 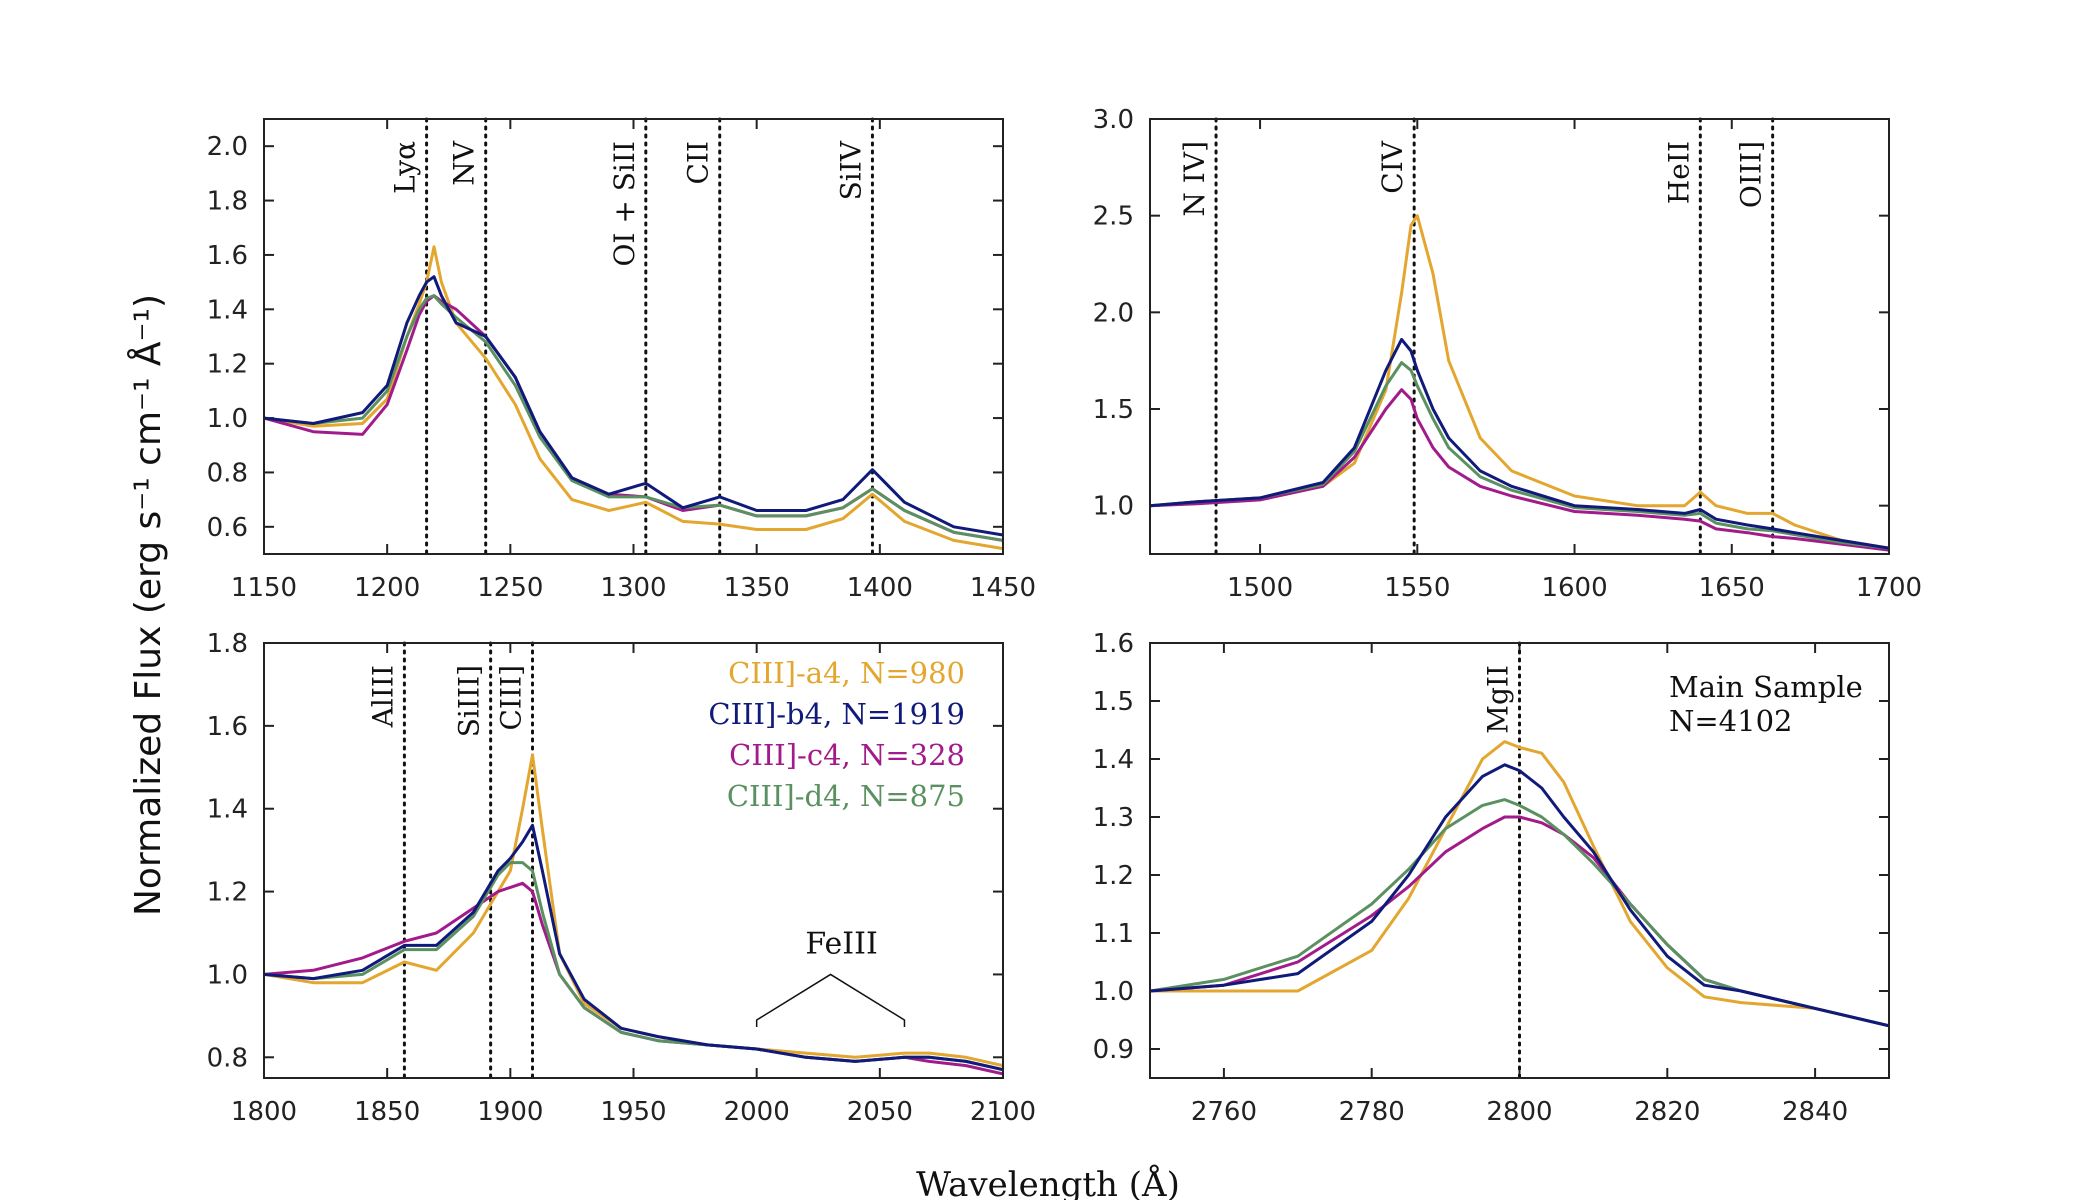 I want to click on emission-line-label: CIII], so click(x=511, y=698).